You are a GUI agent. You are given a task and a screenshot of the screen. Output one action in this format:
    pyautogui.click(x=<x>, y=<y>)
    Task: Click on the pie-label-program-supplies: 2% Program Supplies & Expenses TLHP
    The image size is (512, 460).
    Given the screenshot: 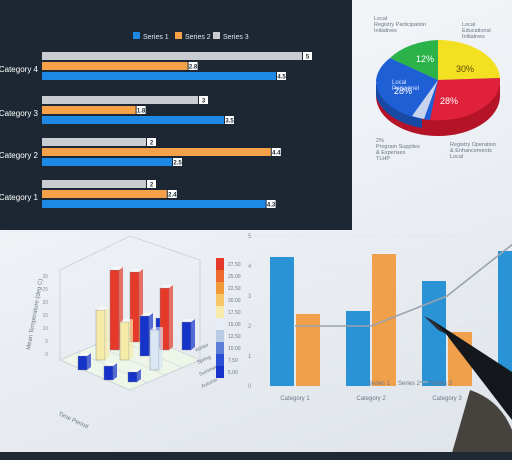 What is the action you would take?
    pyautogui.click(x=398, y=150)
    